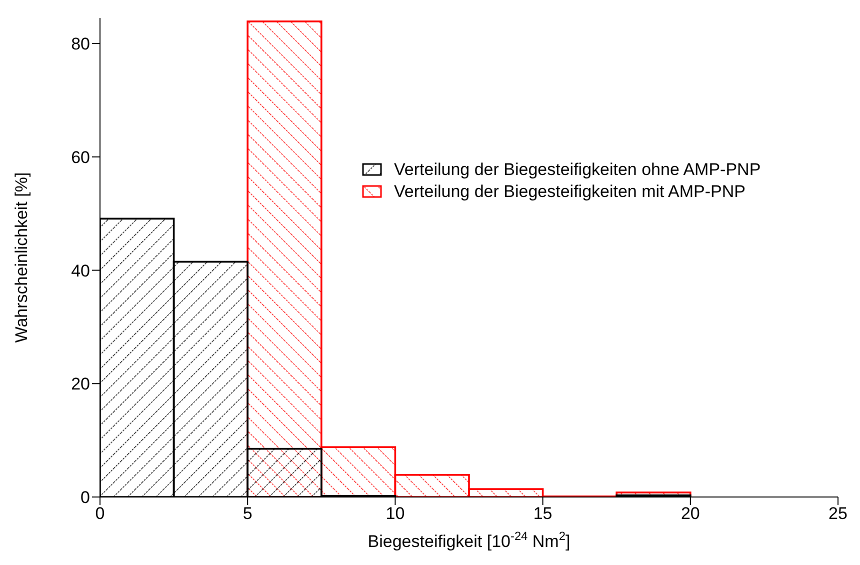  What do you see at coordinates (469, 540) in the screenshot?
I see `x-axis-title: Biegesteifigkeit [10$^{-24}$ Nm$^{2}$]` at bounding box center [469, 540].